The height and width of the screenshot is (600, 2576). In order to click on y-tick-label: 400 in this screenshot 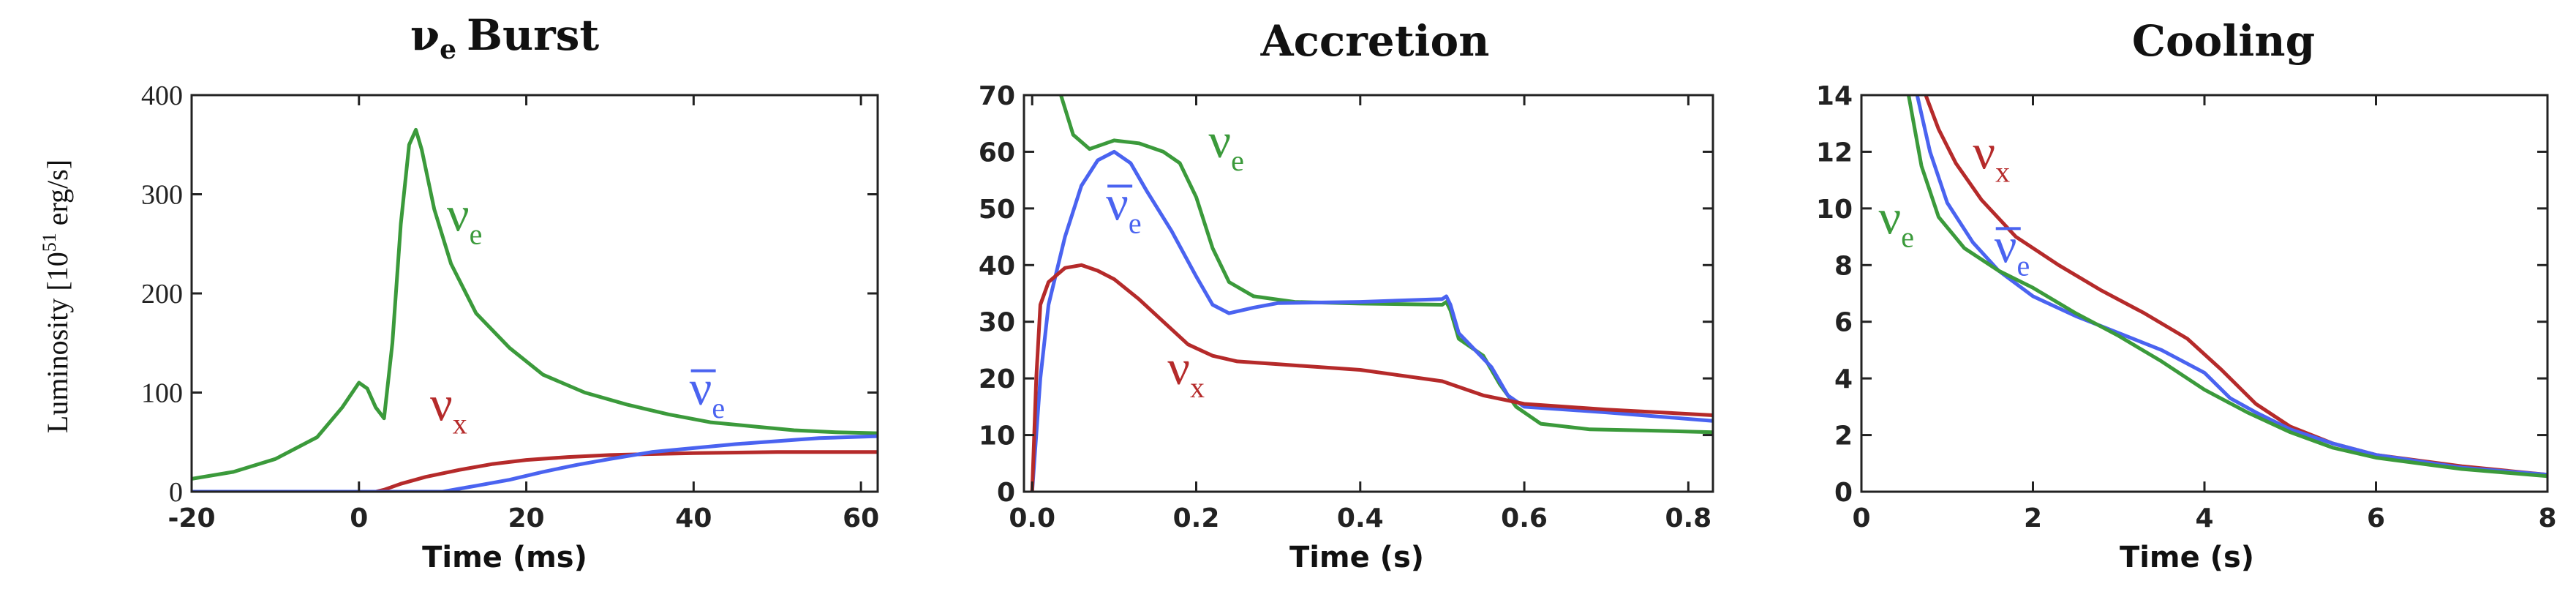, I will do `click(162, 96)`.